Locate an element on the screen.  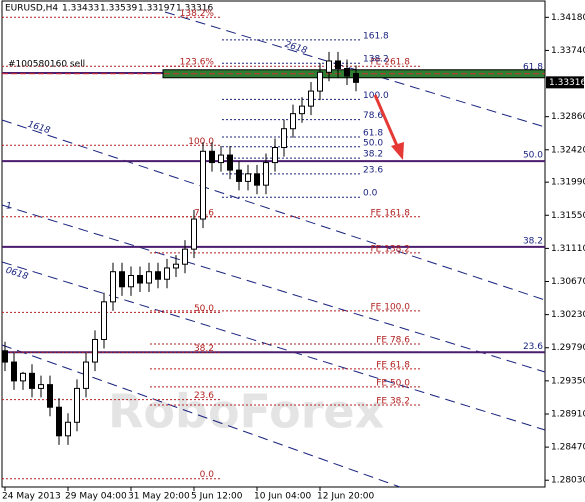
fib-label: 78.6 is located at coordinates (373, 116).